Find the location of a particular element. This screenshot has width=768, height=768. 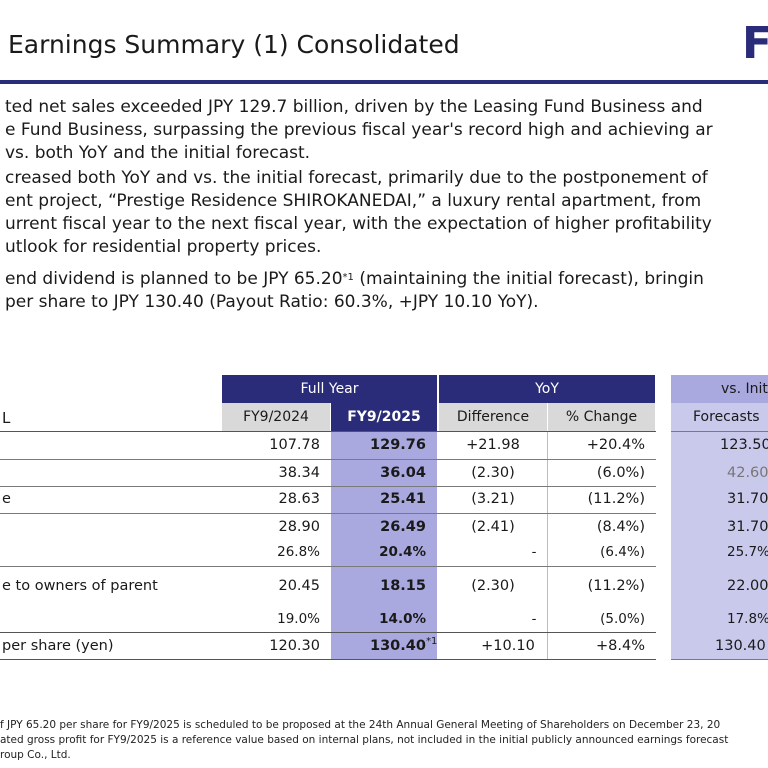

cell-difference: +10.10 is located at coordinates (508, 646).